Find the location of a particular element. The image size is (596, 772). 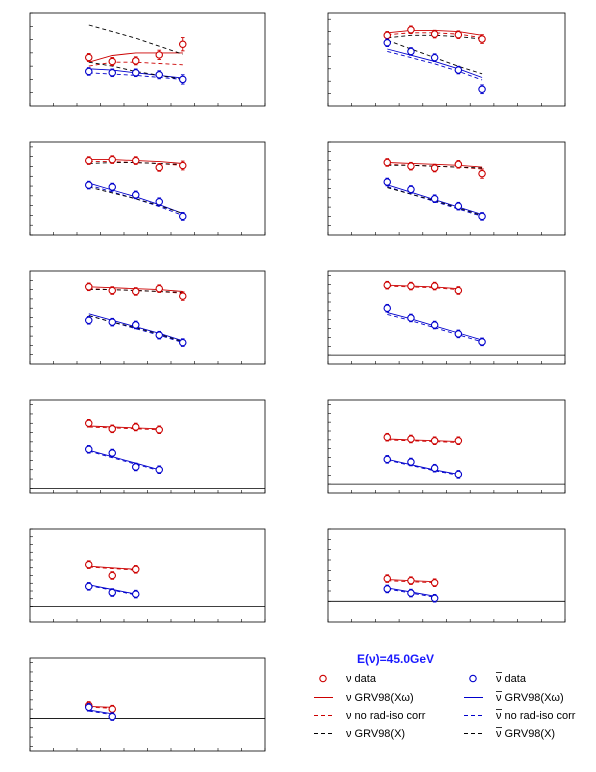

legend-item-7: ν GRV98(X) is located at coordinates (359, 734).